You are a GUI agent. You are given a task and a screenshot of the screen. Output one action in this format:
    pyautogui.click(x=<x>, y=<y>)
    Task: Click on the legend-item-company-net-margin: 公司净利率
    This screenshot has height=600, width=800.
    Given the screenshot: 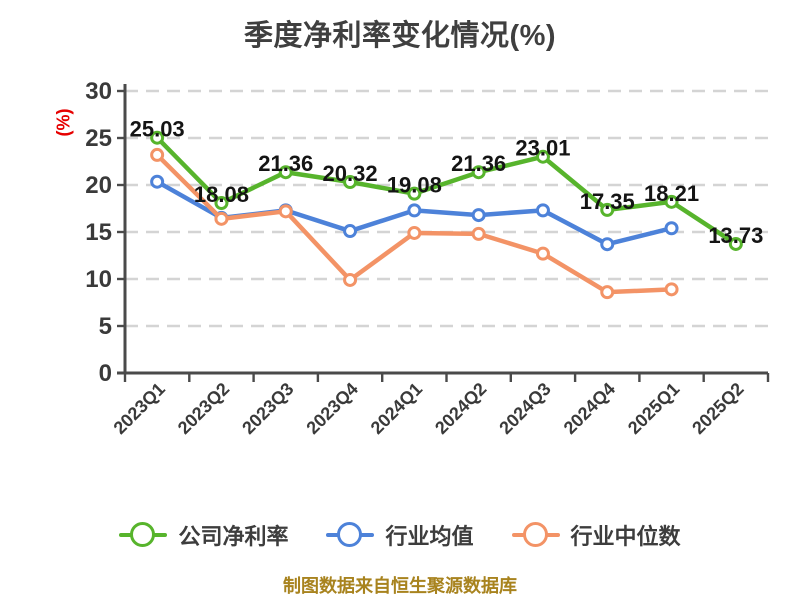 What is the action you would take?
    pyautogui.click(x=203, y=535)
    